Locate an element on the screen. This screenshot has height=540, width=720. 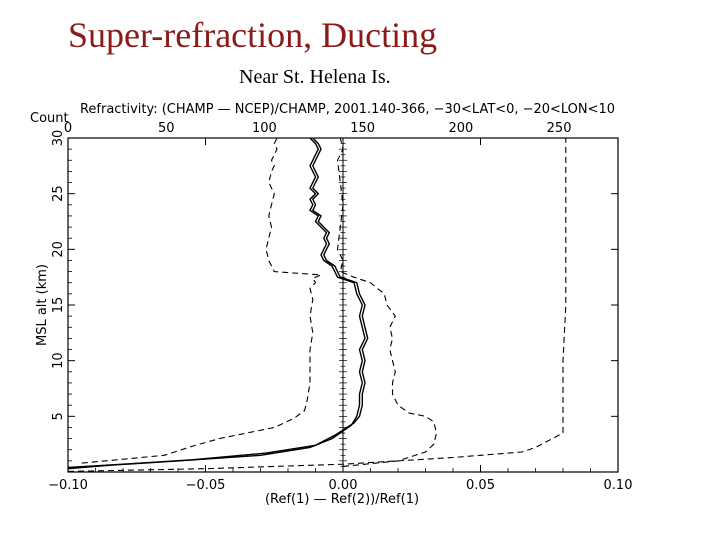
y-tick-label: 15 is located at coordinates (58, 305).